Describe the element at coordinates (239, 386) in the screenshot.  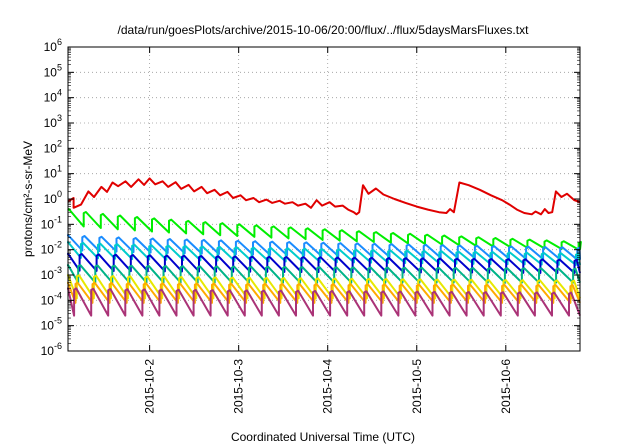
I see `x-tick-label: 2015-10-3` at that location.